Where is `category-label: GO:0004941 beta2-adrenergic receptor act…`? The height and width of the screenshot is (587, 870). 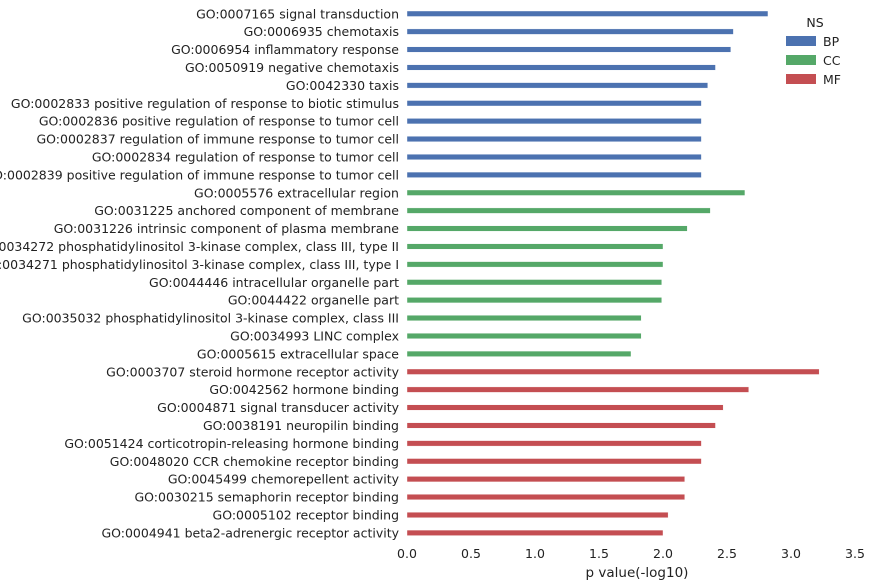 category-label: GO:0004941 beta2-adrenergic receptor act… is located at coordinates (250, 532).